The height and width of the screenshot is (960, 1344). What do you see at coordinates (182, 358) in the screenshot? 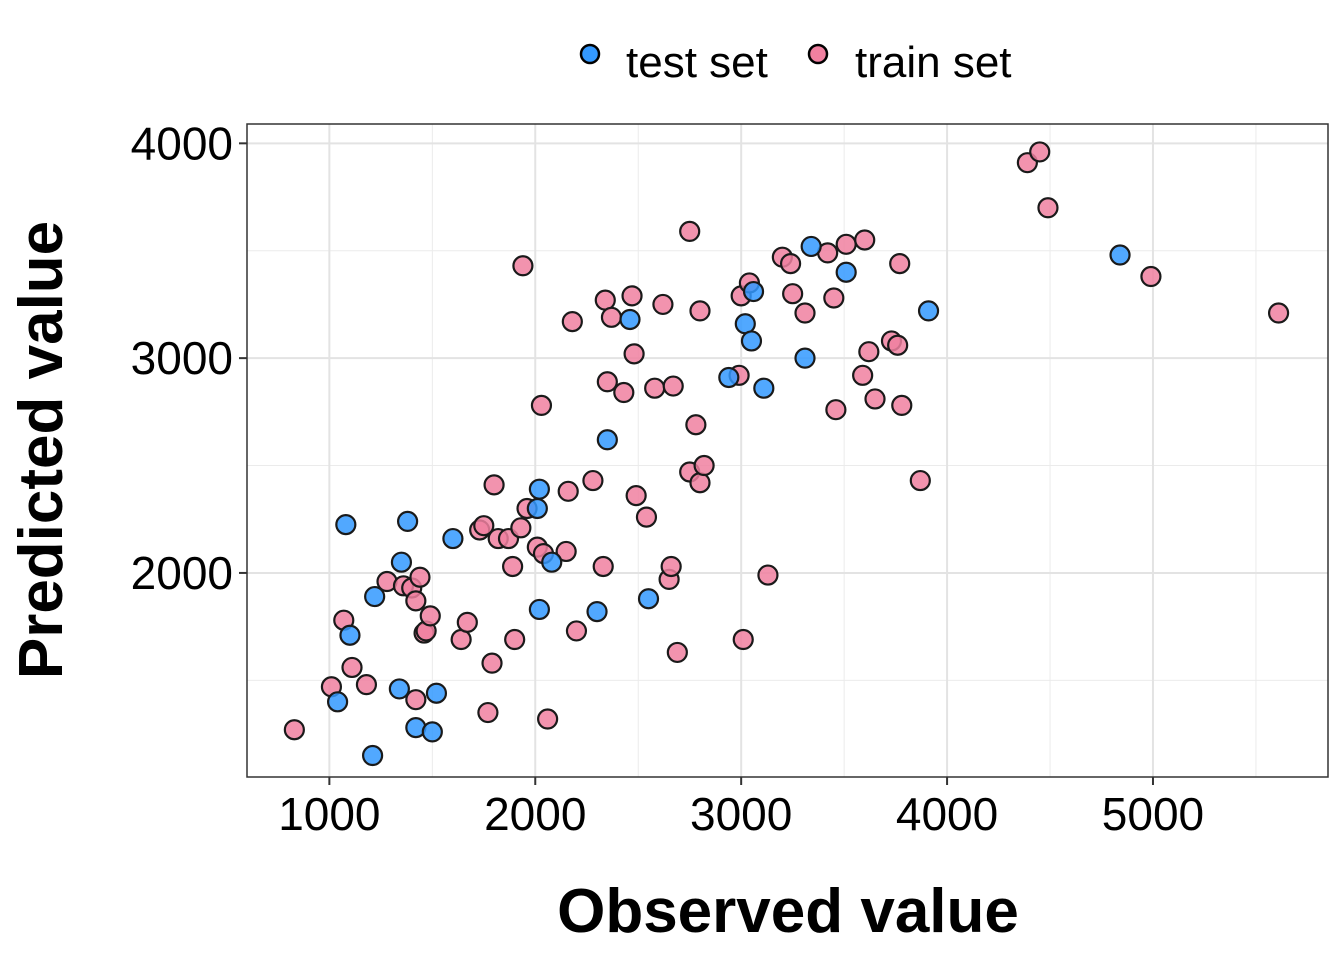
I see `y-tick-label: 3000` at bounding box center [182, 358].